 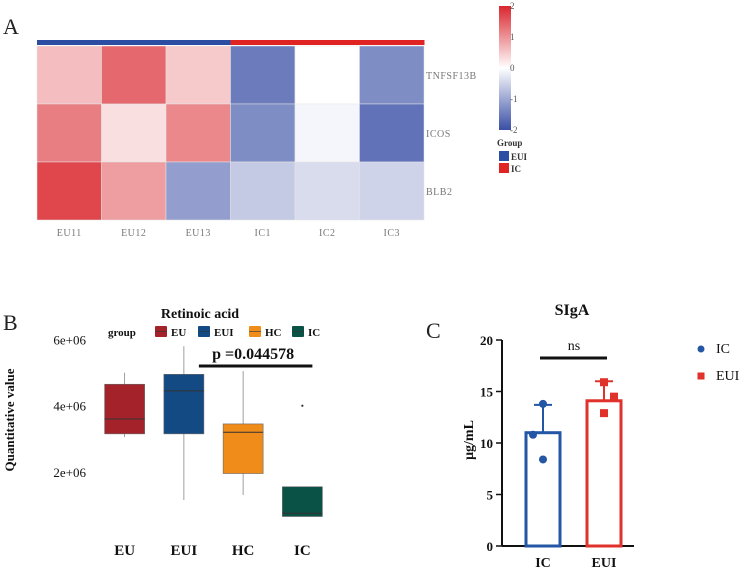 I want to click on ns-label: ns, so click(x=574, y=346).